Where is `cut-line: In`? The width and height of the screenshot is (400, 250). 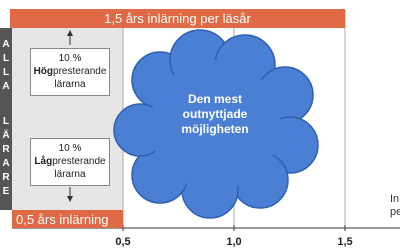
cut-line: In is located at coordinates (395, 199).